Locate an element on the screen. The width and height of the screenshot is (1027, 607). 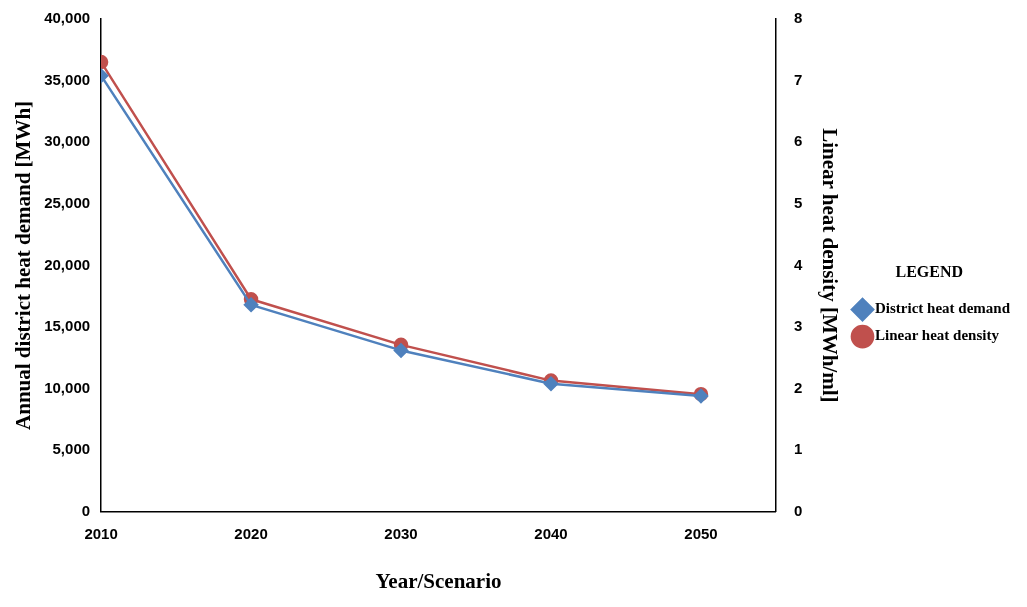
y-tick-label: 20,000 is located at coordinates (67, 264).